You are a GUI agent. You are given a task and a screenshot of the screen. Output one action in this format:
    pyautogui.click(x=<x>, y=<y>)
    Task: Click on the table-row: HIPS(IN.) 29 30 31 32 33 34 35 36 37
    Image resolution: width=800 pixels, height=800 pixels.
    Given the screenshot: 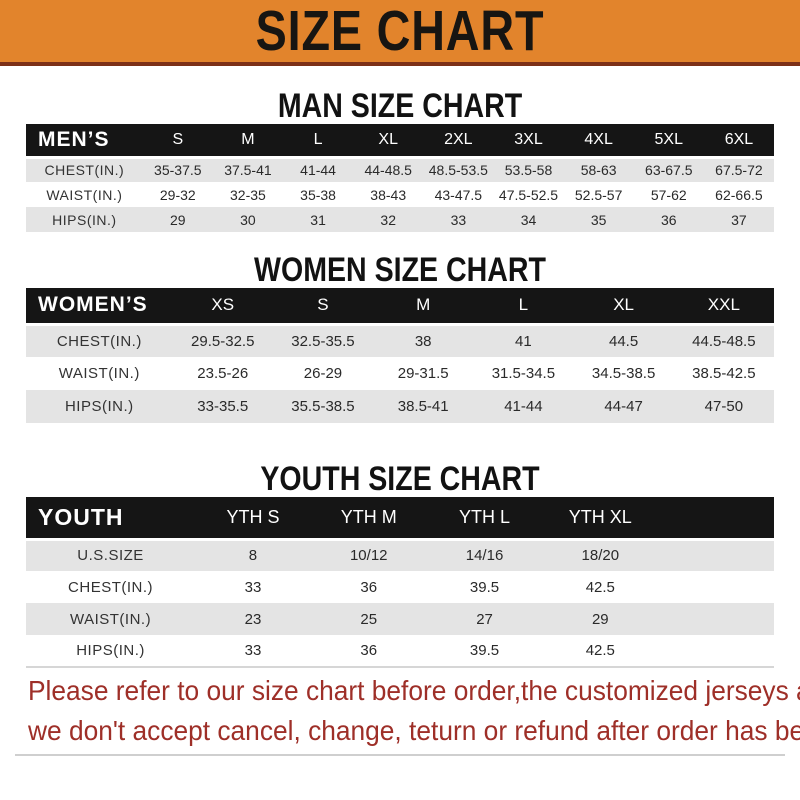 What is the action you would take?
    pyautogui.click(x=400, y=219)
    